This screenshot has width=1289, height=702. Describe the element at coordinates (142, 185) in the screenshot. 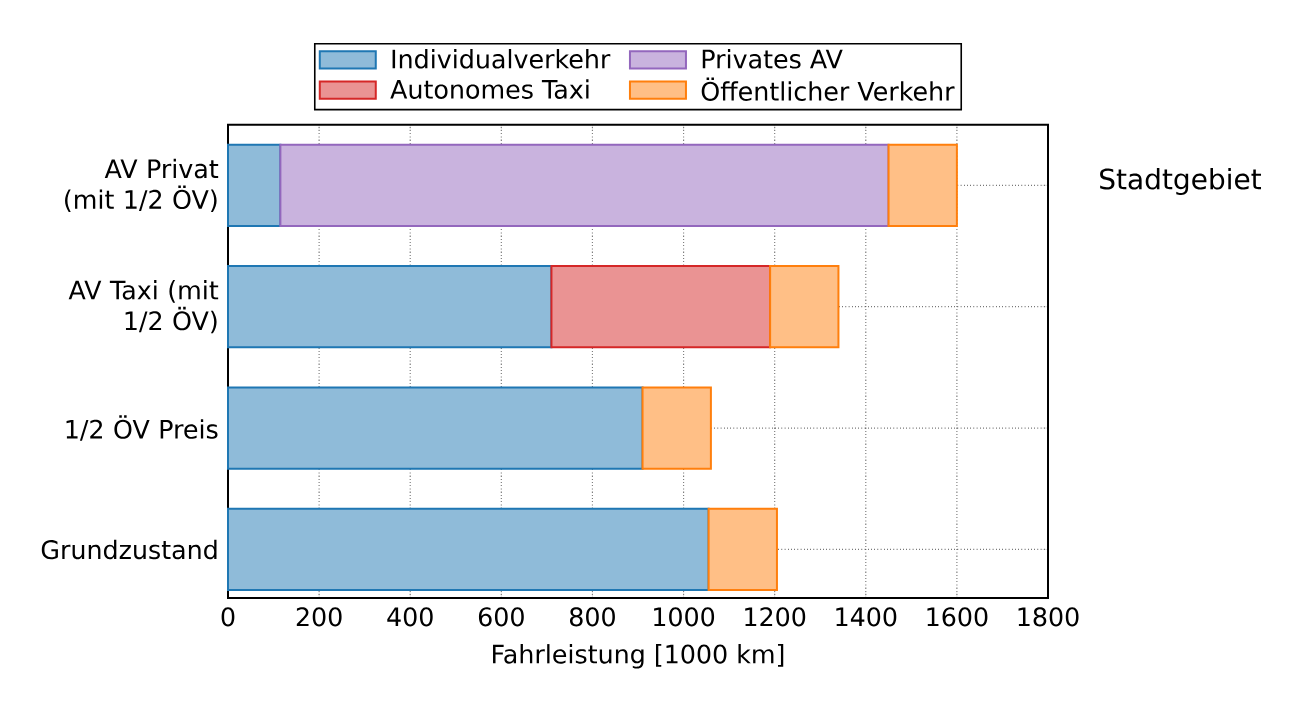

I see `y-tick-label: AV Privat (mit 1/2 ÖV)` at that location.